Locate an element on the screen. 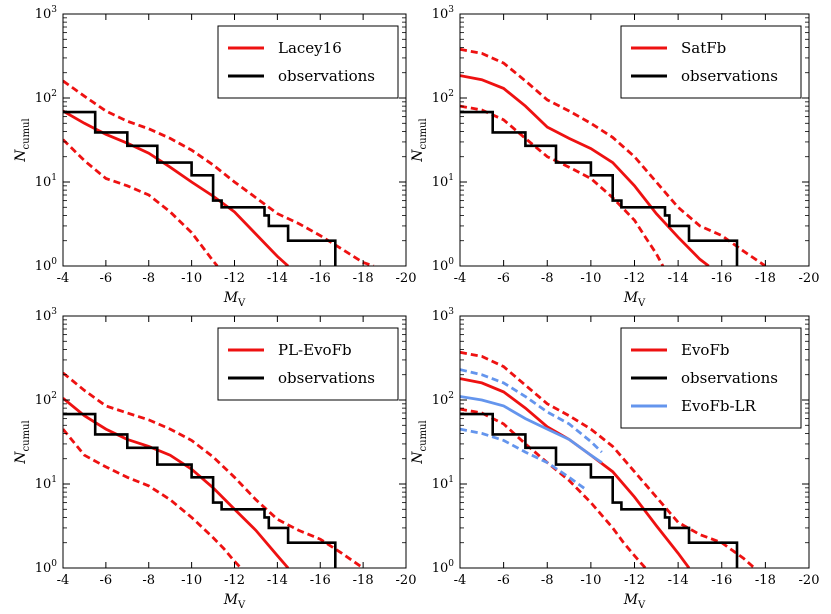 The height and width of the screenshot is (614, 831). series-line-satfb is located at coordinates (585, 170).